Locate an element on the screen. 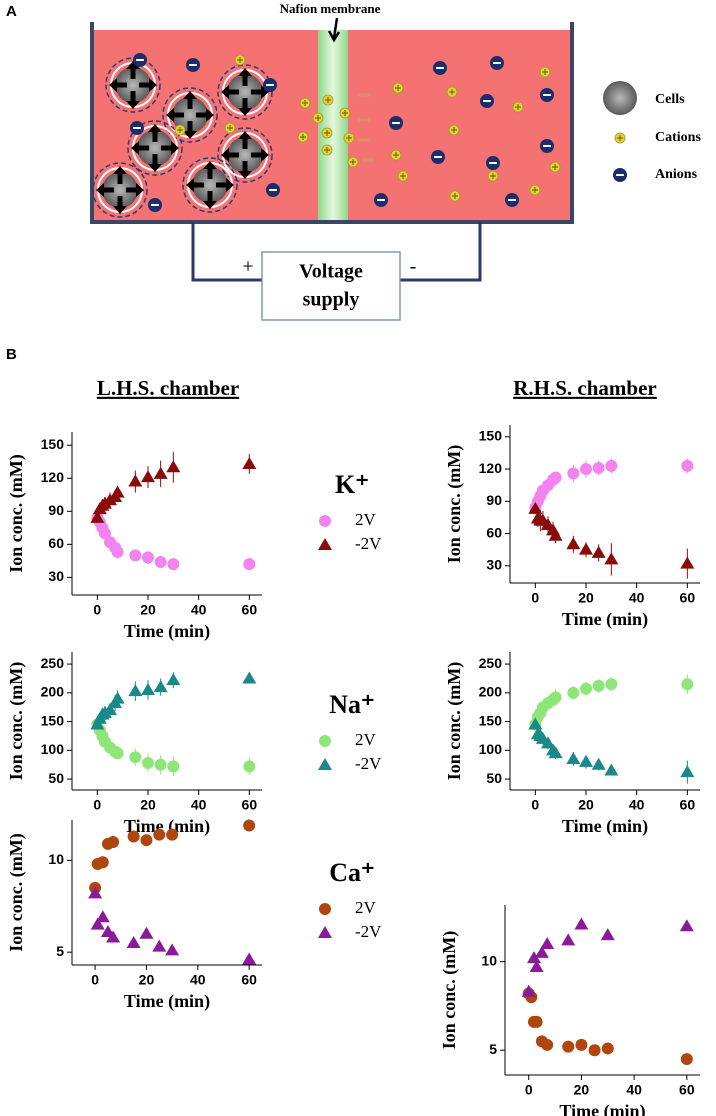  supply-label: supply is located at coordinates (331, 300).